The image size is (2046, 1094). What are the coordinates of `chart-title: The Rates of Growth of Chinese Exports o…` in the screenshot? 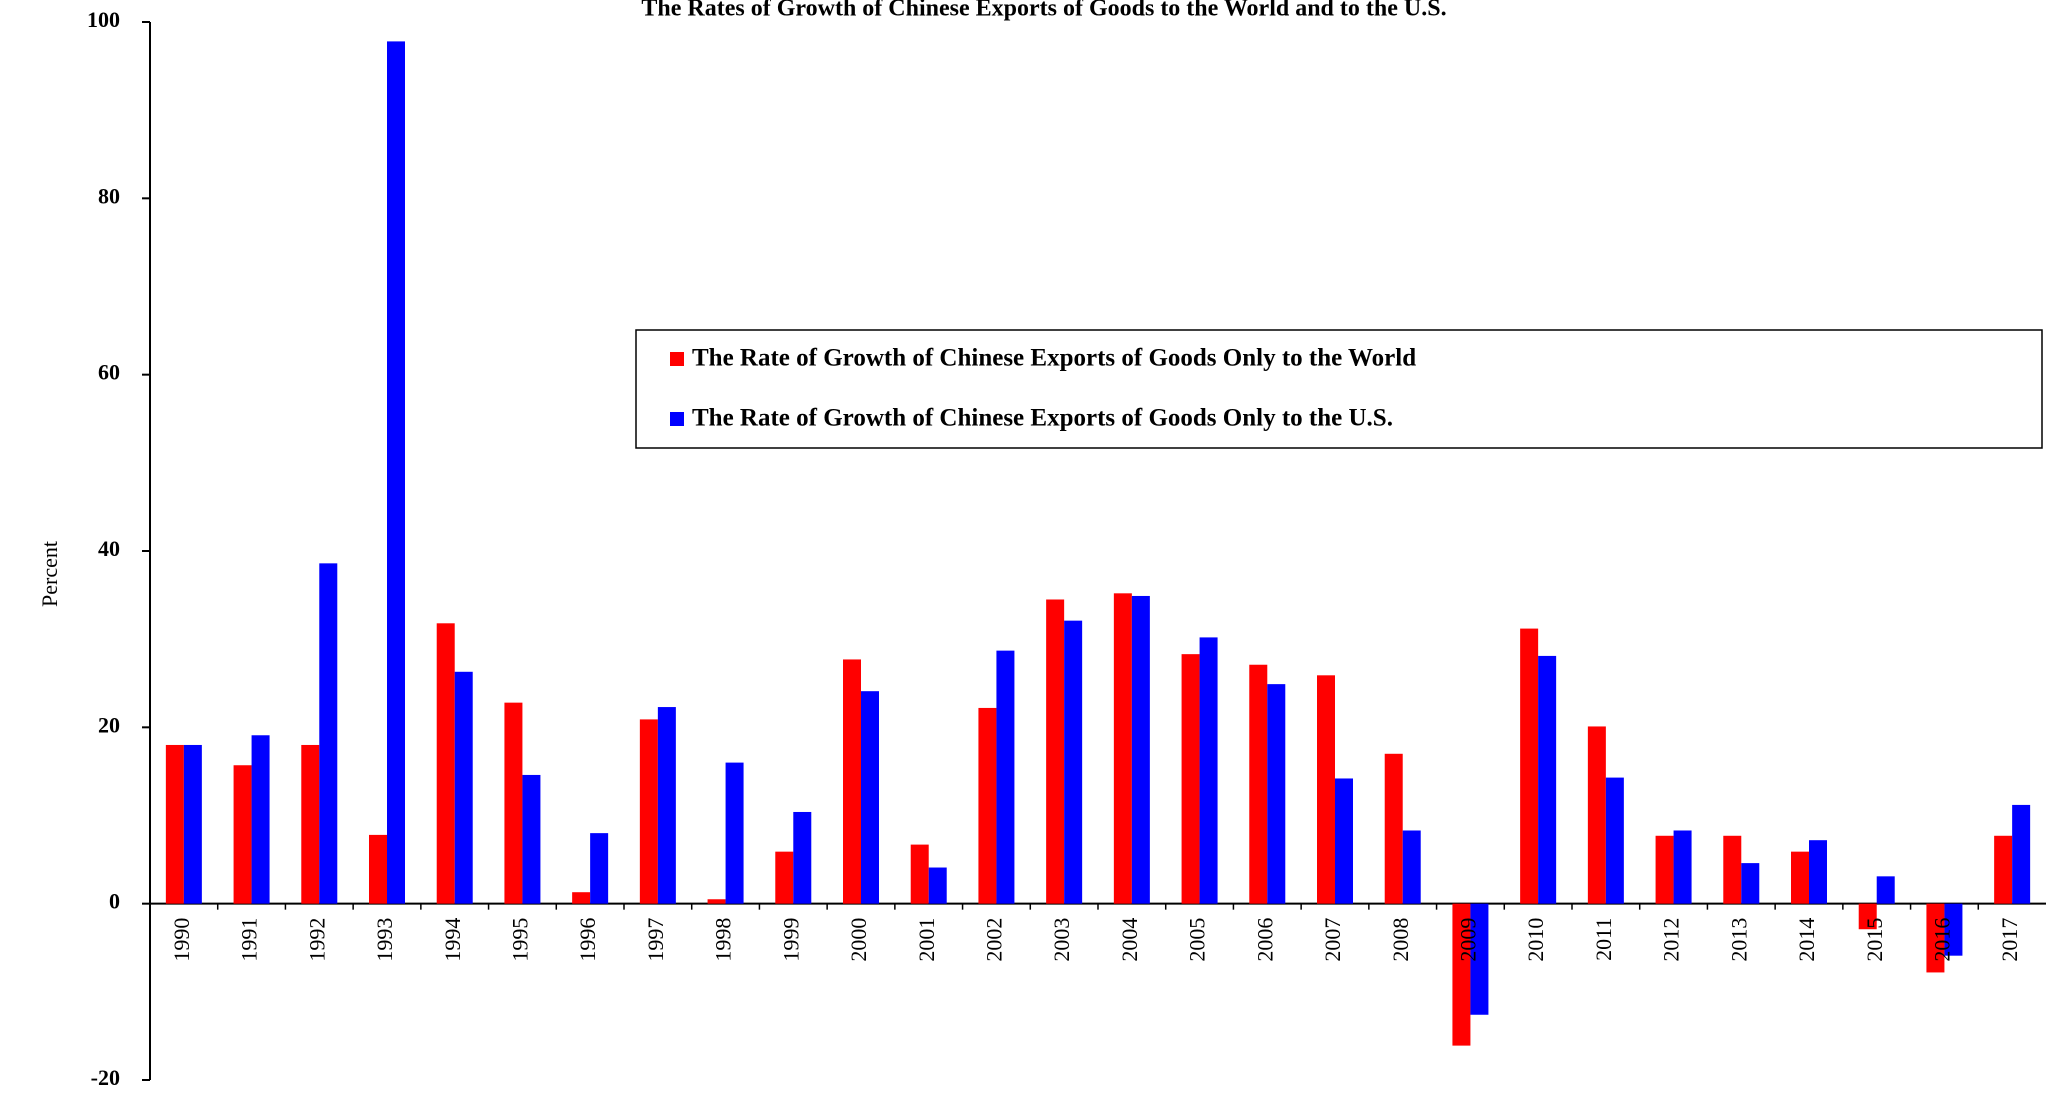 It's located at (1043, 11).